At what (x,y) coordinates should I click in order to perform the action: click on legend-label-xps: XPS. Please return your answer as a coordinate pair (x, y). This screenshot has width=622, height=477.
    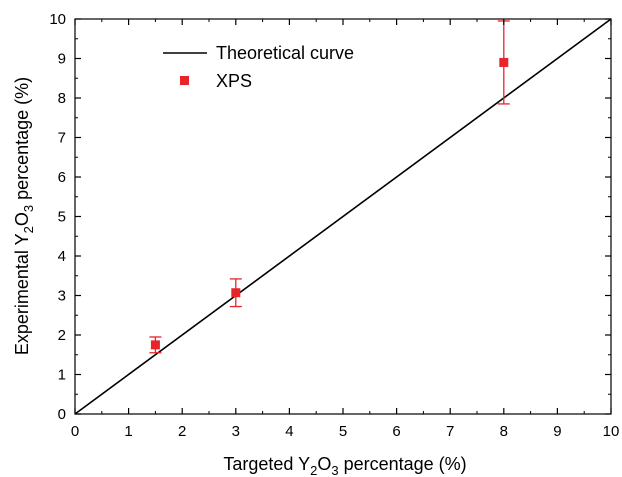
    Looking at the image, I should click on (234, 81).